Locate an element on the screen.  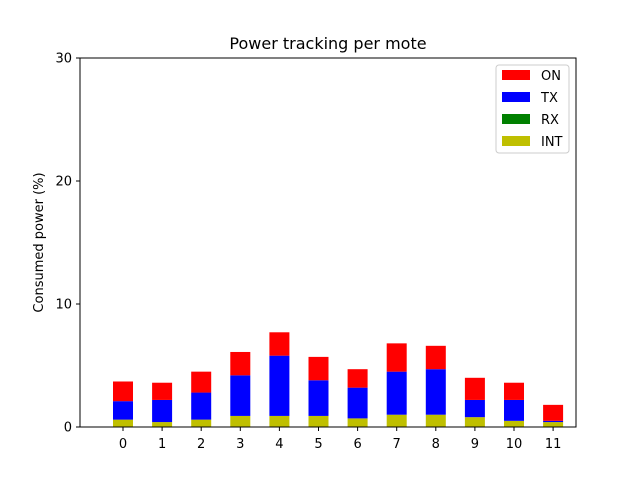
legend: ON TX RX INT is located at coordinates (532, 109).